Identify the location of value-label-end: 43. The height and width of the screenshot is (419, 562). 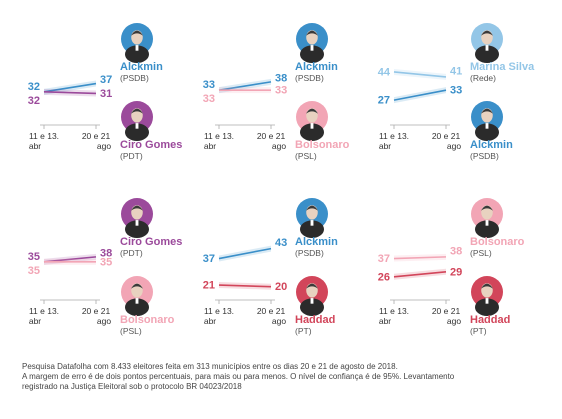
(281, 243).